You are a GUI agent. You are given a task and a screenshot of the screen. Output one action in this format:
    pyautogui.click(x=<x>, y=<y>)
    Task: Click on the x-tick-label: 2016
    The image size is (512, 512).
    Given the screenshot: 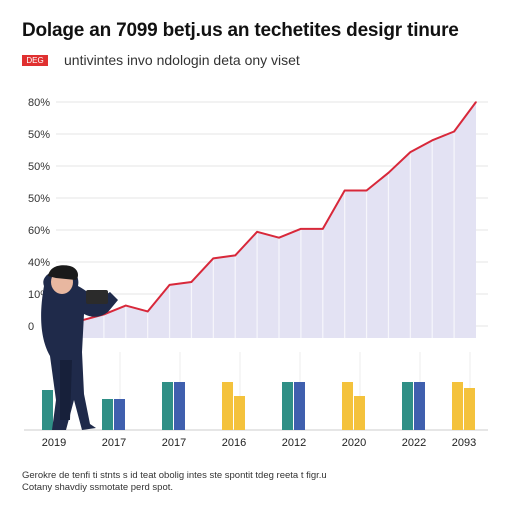 What is the action you would take?
    pyautogui.click(x=234, y=443)
    